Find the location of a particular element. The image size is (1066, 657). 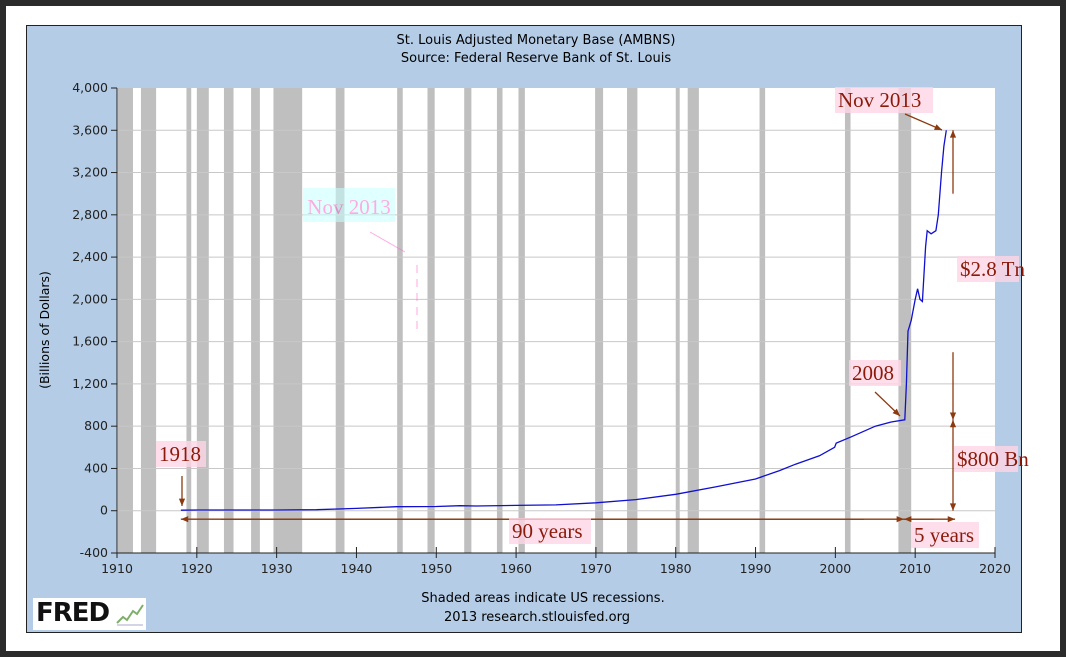

ghost-label: Nov 2013 is located at coordinates (348, 207).